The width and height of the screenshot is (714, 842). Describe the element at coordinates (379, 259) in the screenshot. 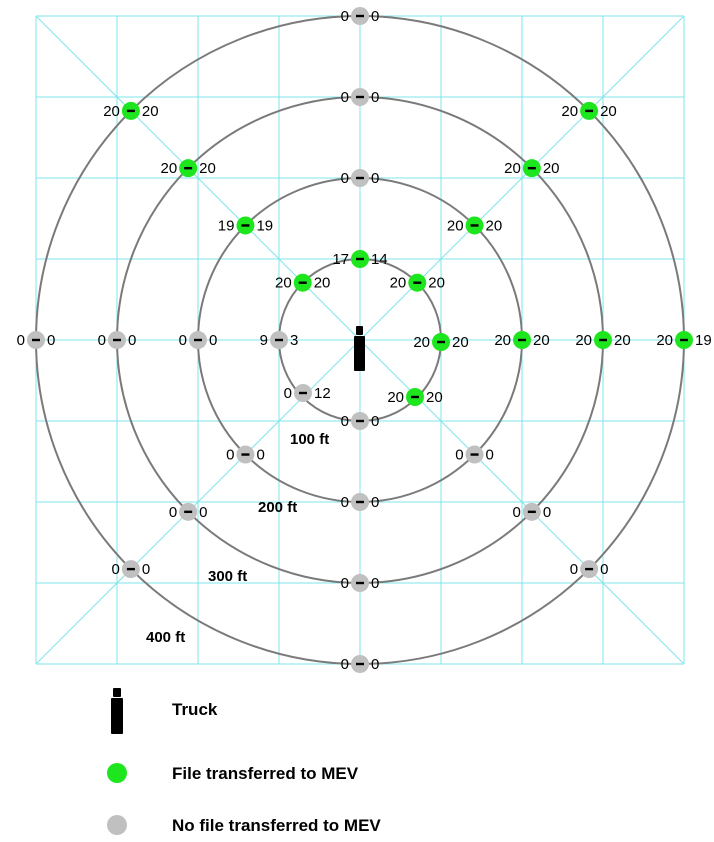

I see `point-right-value: 14` at that location.